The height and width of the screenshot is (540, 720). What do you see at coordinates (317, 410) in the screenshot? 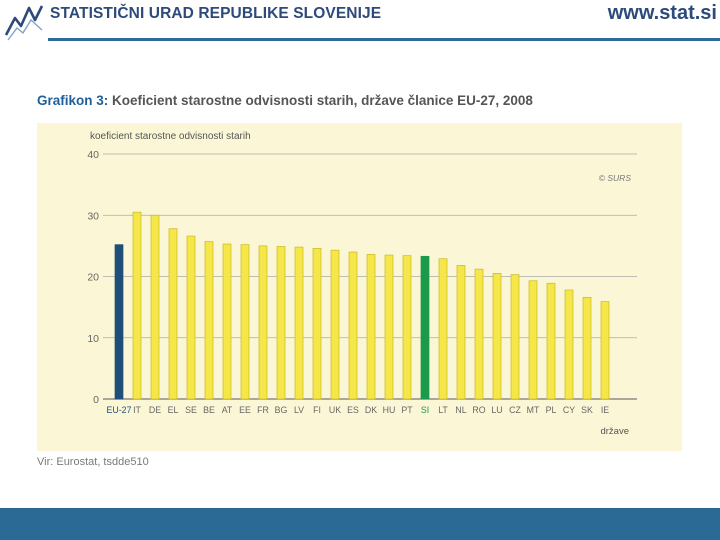
I see `x-tick-label: FI` at bounding box center [317, 410].